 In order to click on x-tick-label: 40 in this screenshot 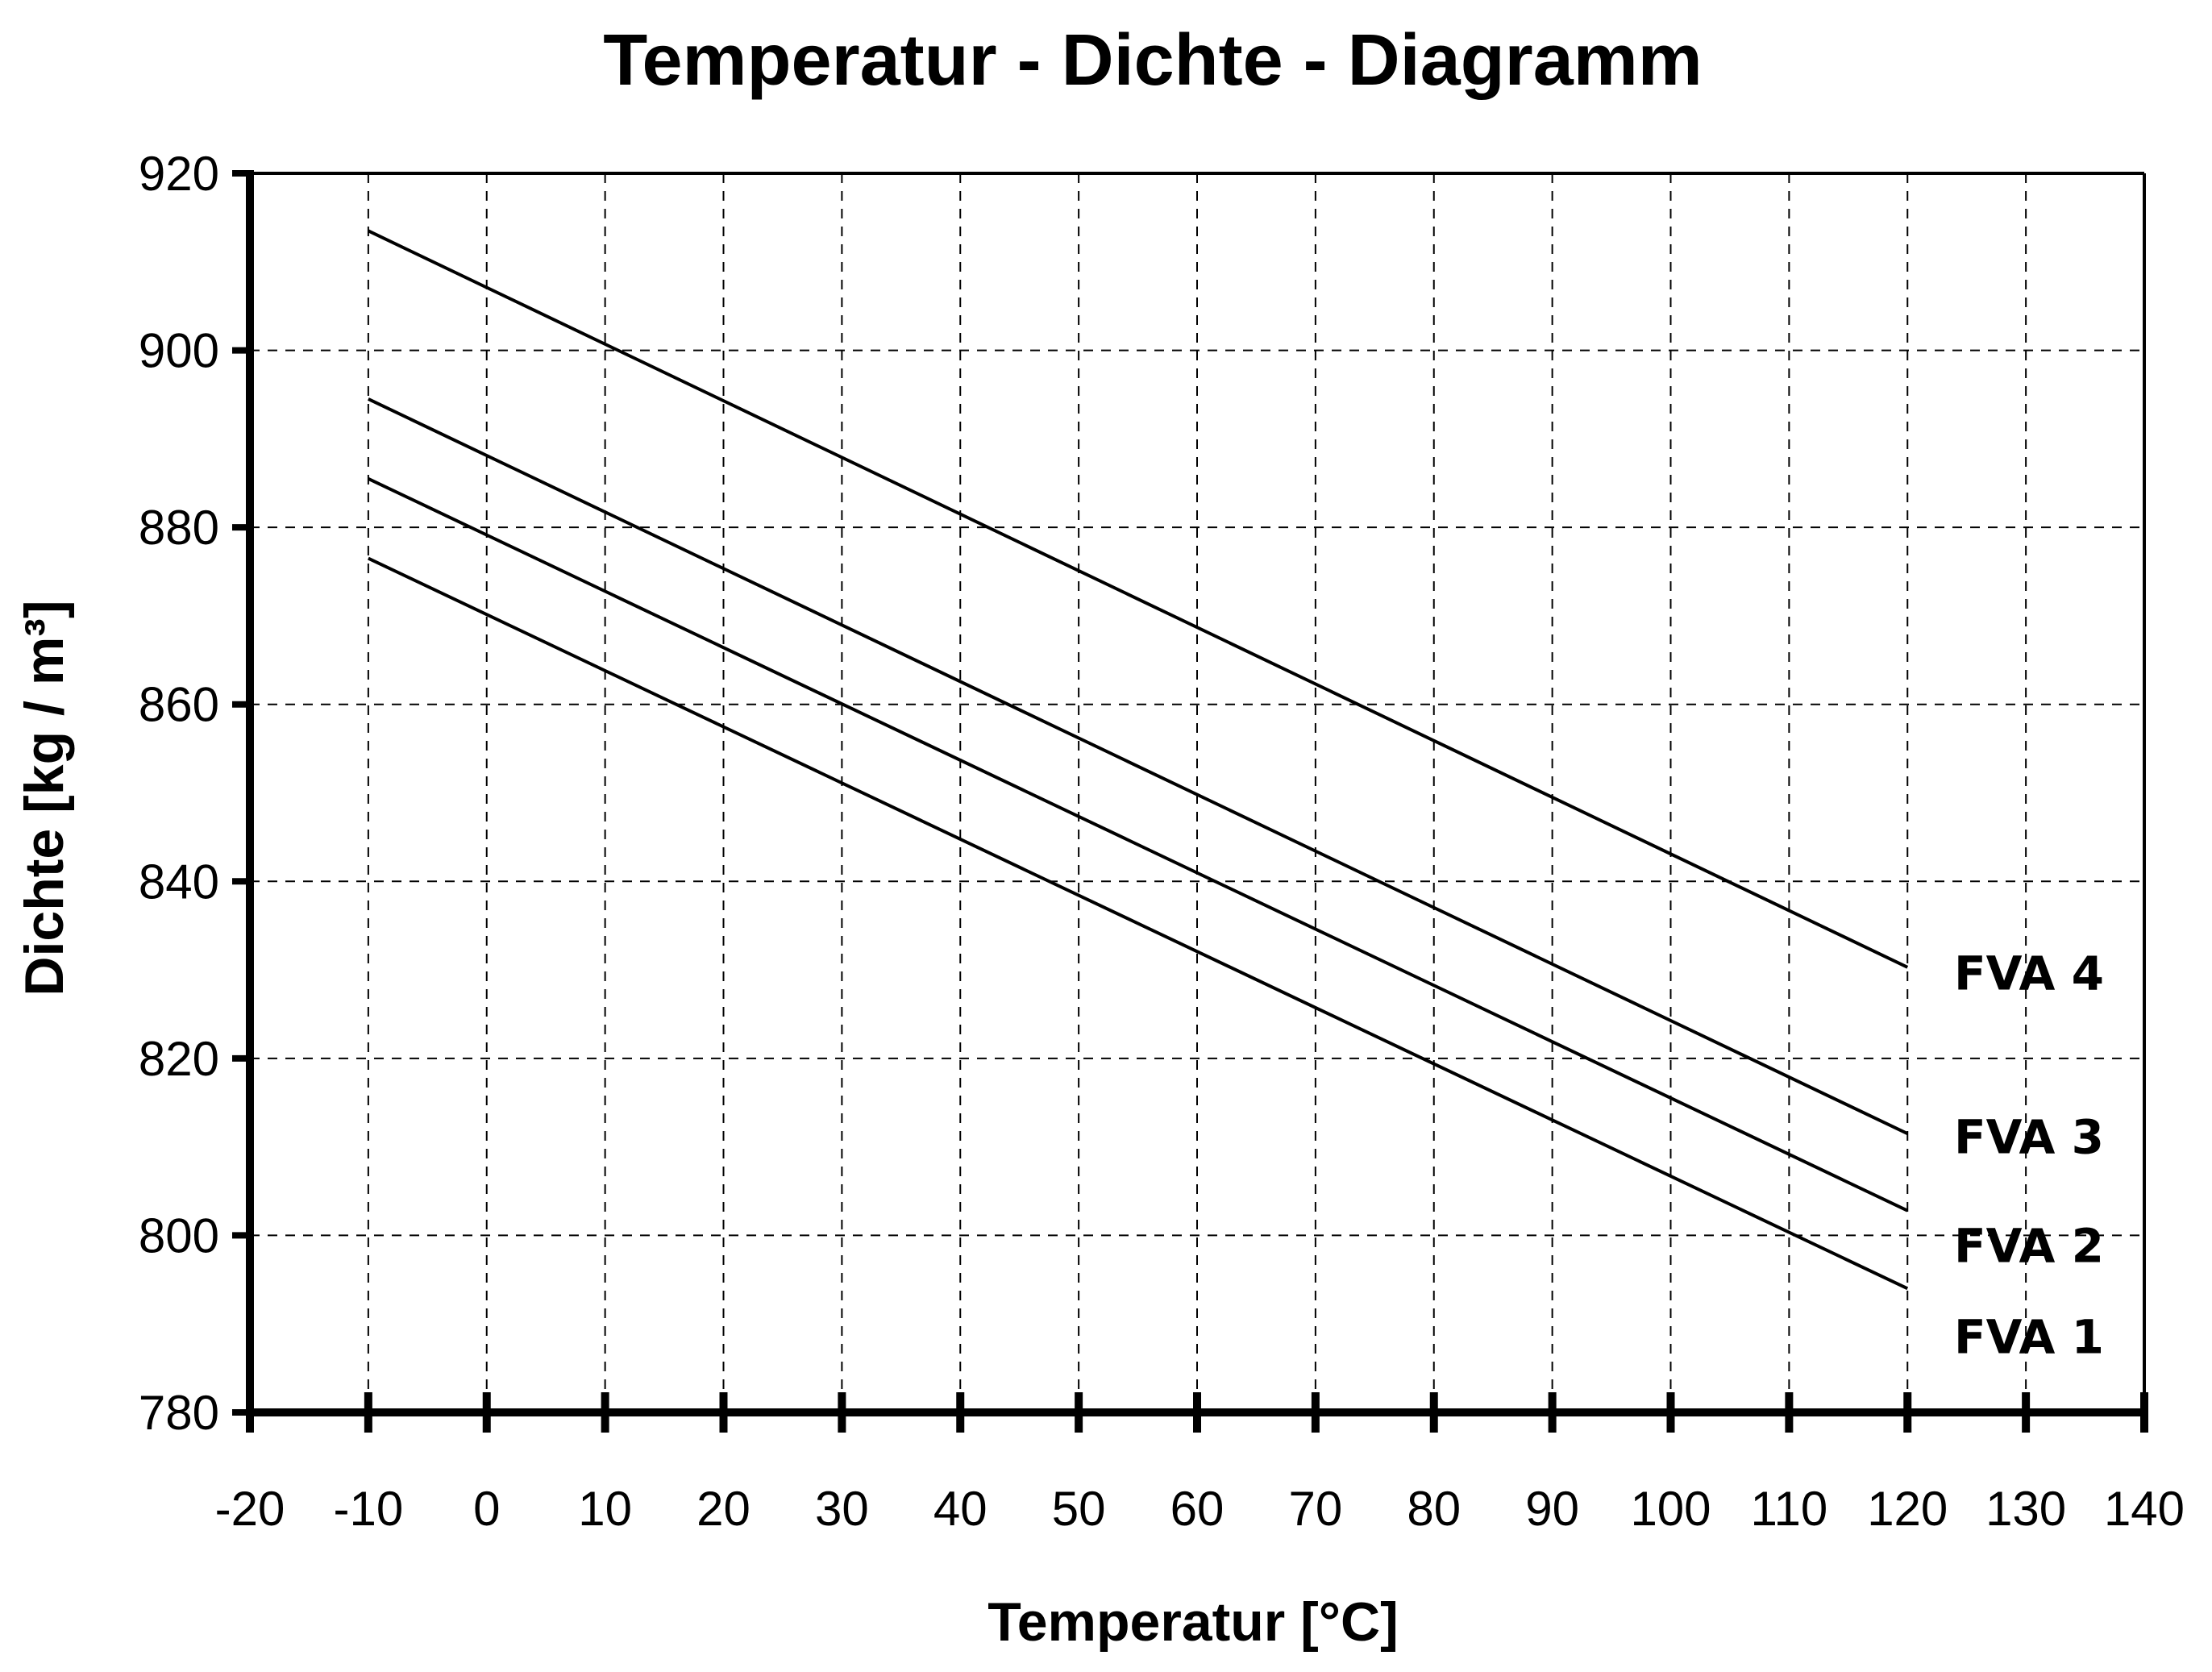, I will do `click(960, 1509)`.